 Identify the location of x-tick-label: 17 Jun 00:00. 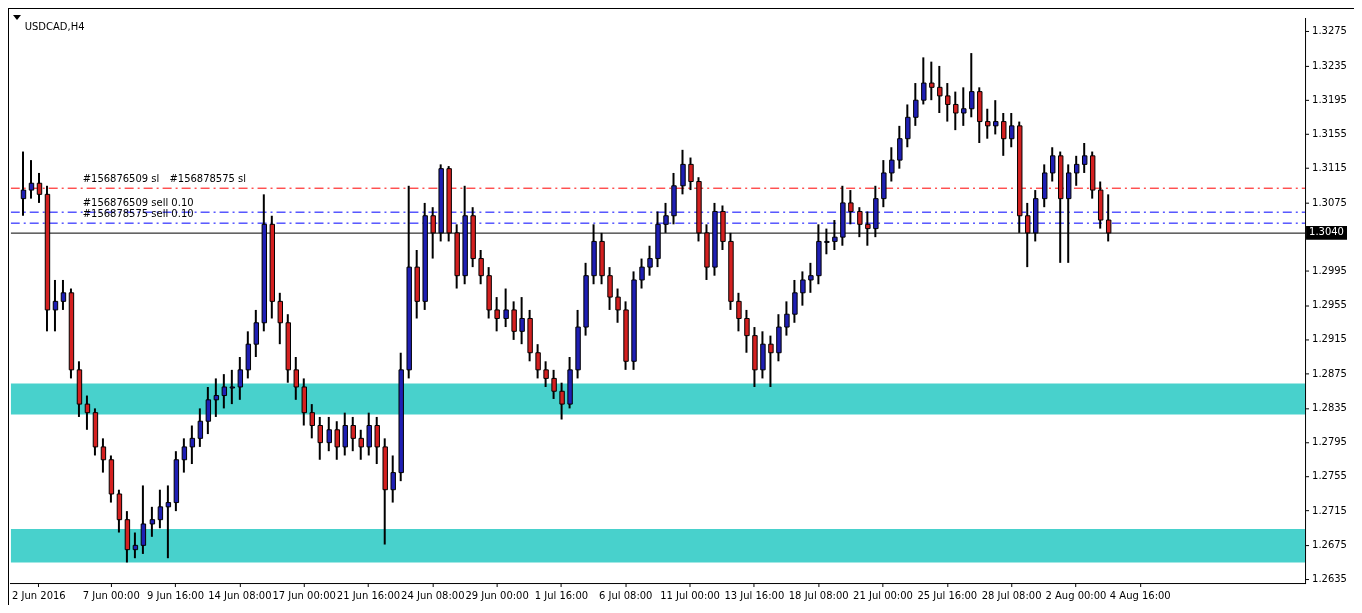
(304, 595).